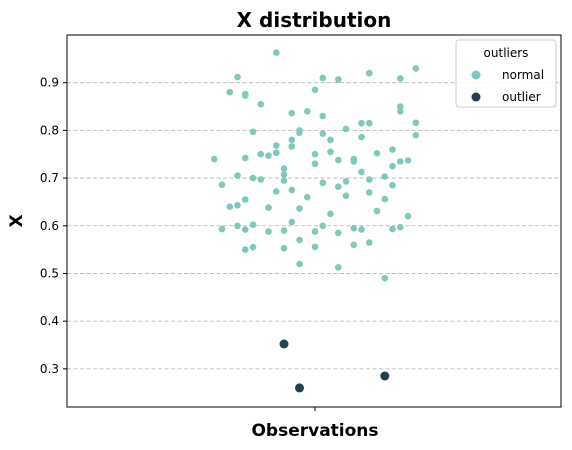  I want to click on y-tick-label: 0.4, so click(49, 321).